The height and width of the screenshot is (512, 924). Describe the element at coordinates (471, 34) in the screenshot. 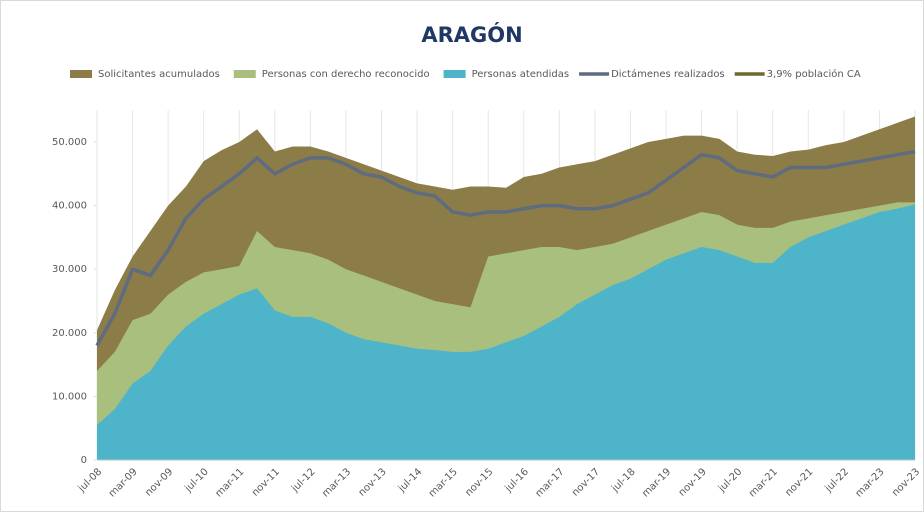

I see `chart-title: ARAGÓN` at that location.